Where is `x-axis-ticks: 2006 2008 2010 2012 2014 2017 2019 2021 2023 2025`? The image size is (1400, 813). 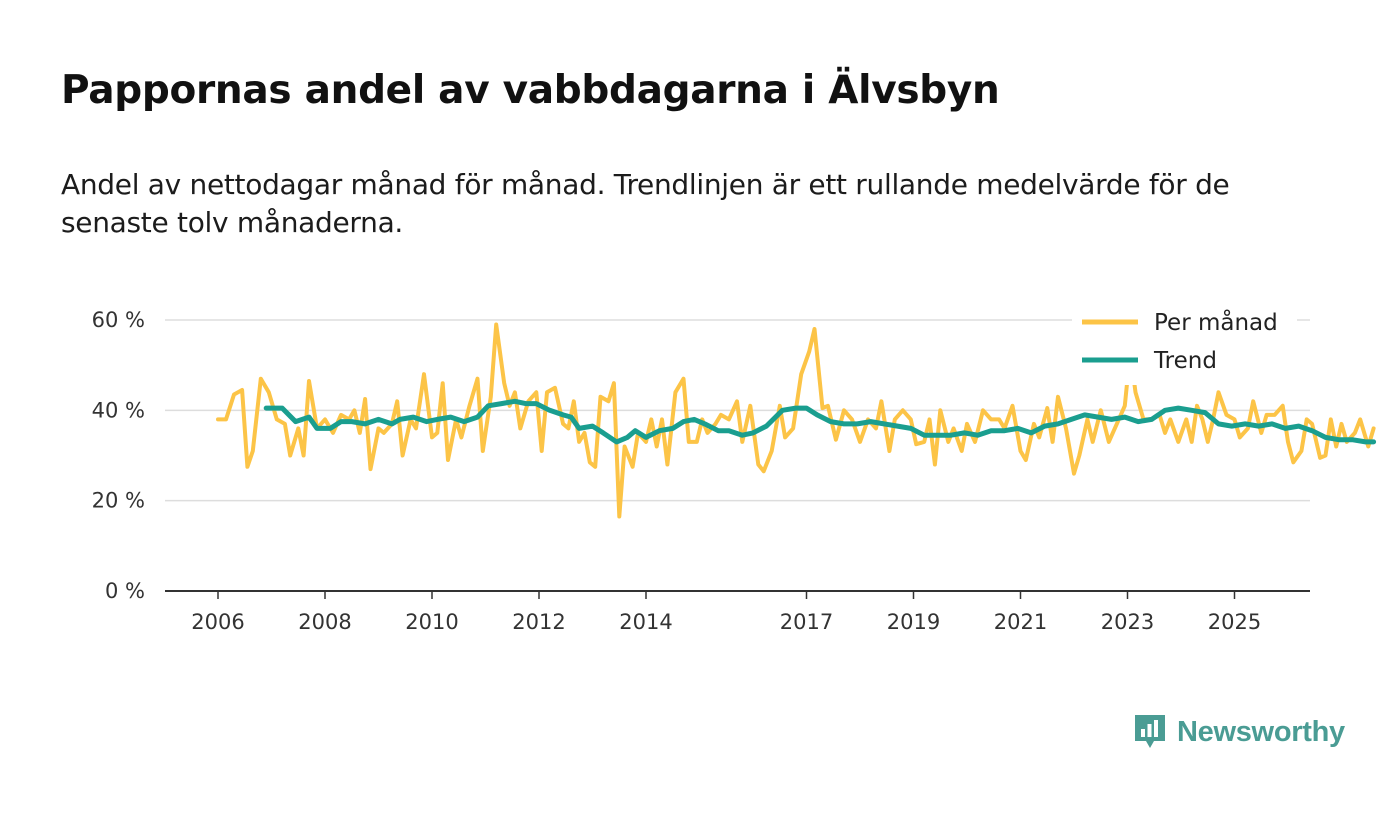 x-axis-ticks: 2006 2008 2010 2012 2014 2017 2019 2021 2023 2025 is located at coordinates (726, 612).